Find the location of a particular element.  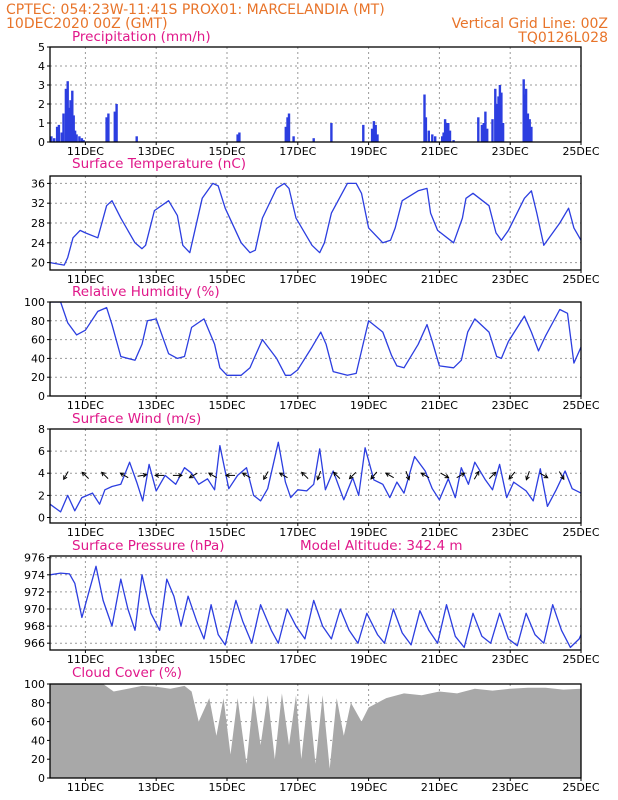

precip-xtick-label: 13DEC is located at coordinates (156, 151).